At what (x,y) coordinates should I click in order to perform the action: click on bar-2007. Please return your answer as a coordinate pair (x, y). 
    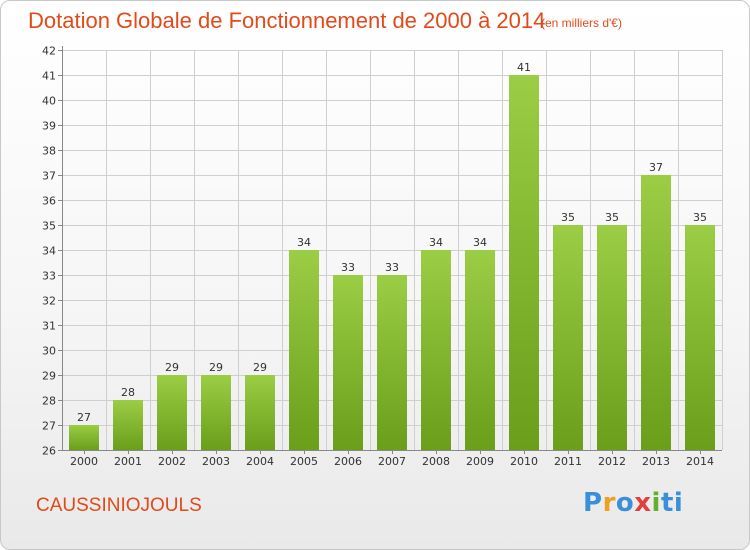
    Looking at the image, I should click on (392, 362).